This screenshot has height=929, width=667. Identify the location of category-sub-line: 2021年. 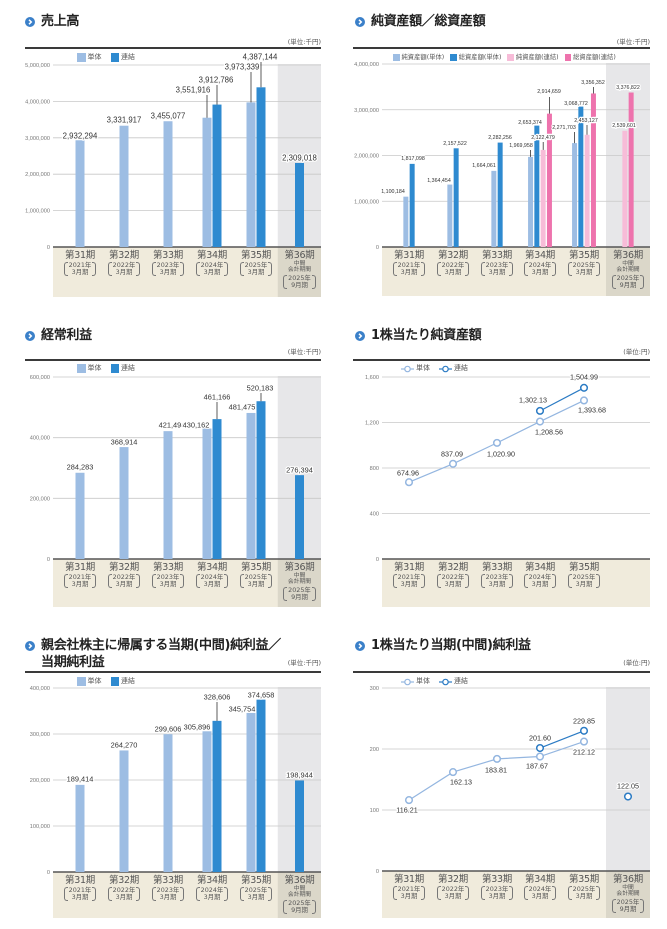
(80, 890).